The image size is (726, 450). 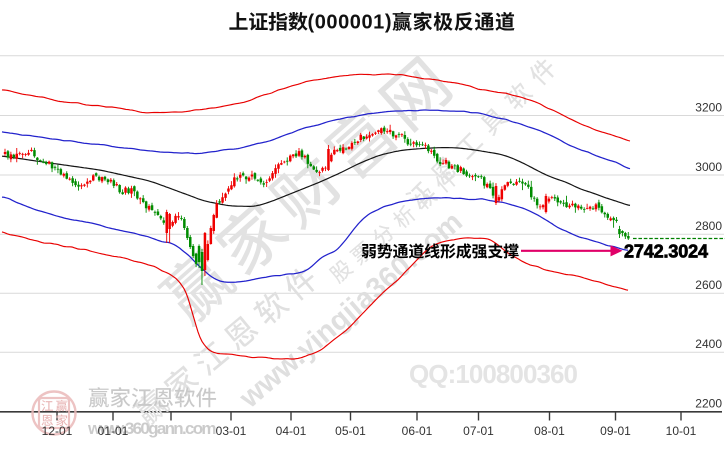 What do you see at coordinates (708, 344) in the screenshot?
I see `svg-text: 2400` at bounding box center [708, 344].